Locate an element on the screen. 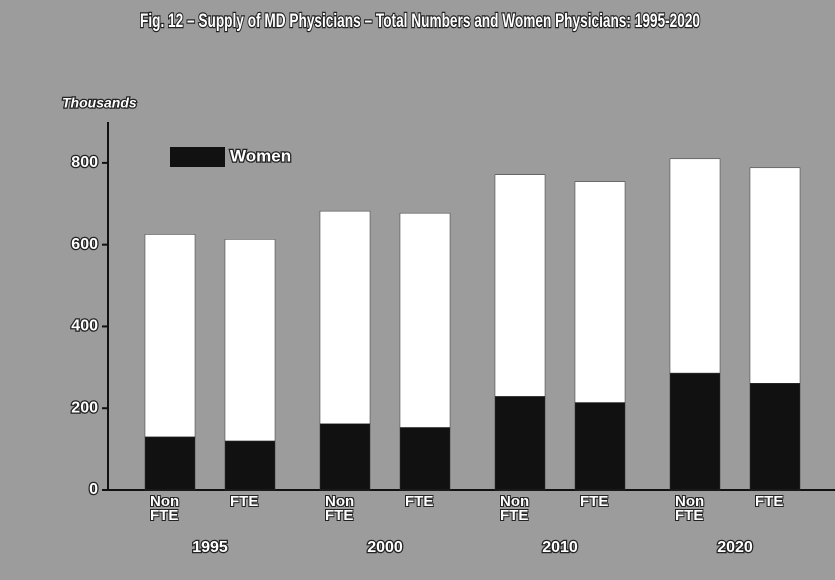 This screenshot has width=835, height=580. legend-swatch is located at coordinates (197, 157).